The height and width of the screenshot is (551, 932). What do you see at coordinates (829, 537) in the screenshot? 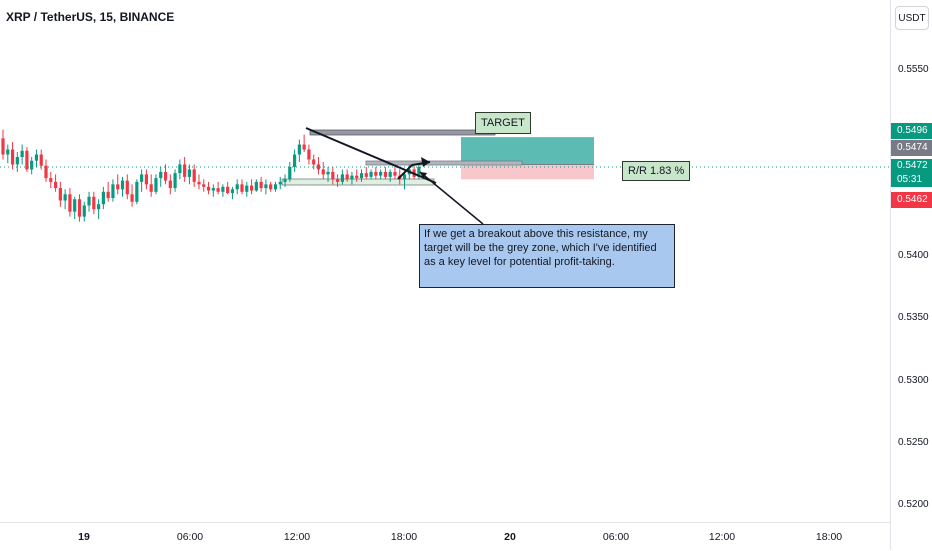
I see `time-tick: 18:00` at bounding box center [829, 537].